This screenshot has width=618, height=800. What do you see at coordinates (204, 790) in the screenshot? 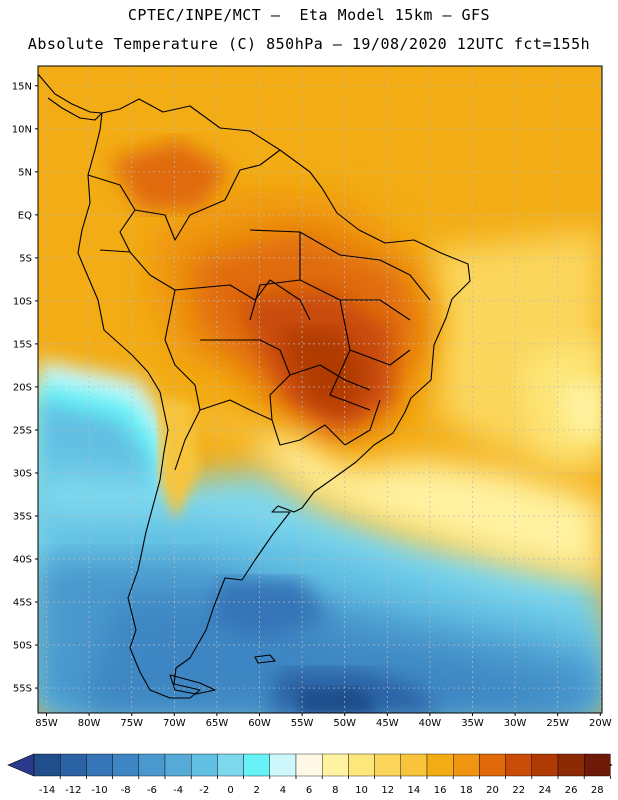
I see `colorbar-label: -2` at bounding box center [204, 790].